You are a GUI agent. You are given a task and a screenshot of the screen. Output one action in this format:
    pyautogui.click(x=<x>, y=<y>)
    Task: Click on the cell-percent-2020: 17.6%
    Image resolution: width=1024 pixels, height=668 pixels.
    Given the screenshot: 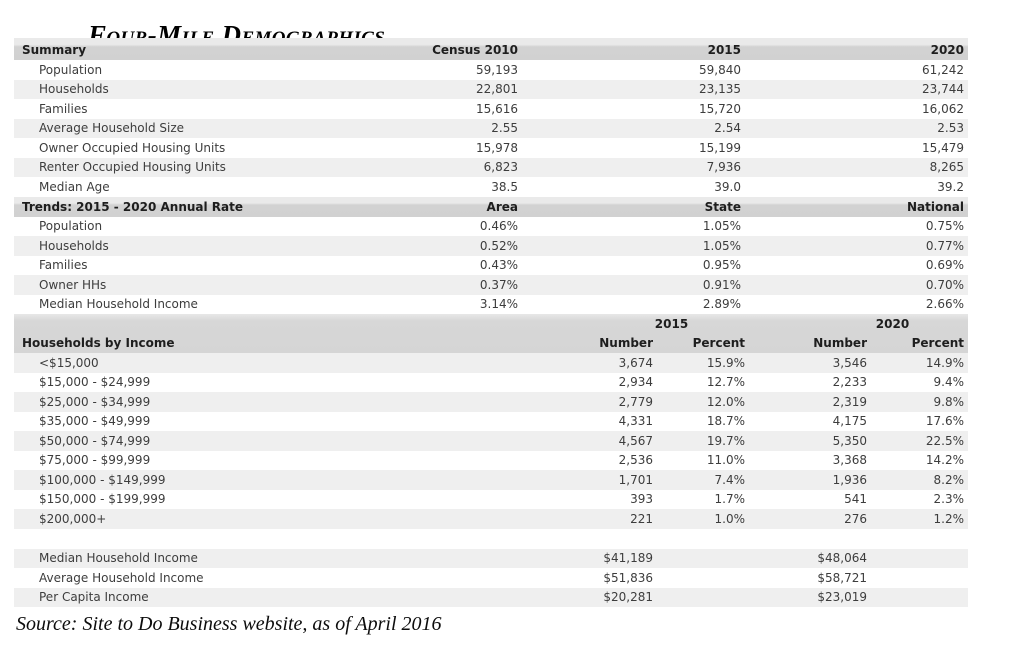 What is the action you would take?
    pyautogui.click(x=944, y=421)
    